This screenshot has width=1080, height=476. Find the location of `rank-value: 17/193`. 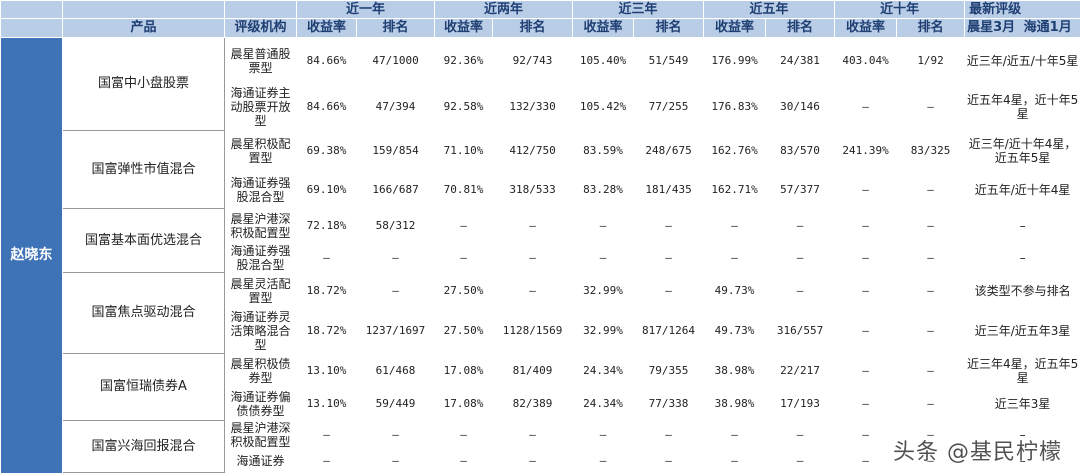

rank-value: 17/193 is located at coordinates (800, 404).